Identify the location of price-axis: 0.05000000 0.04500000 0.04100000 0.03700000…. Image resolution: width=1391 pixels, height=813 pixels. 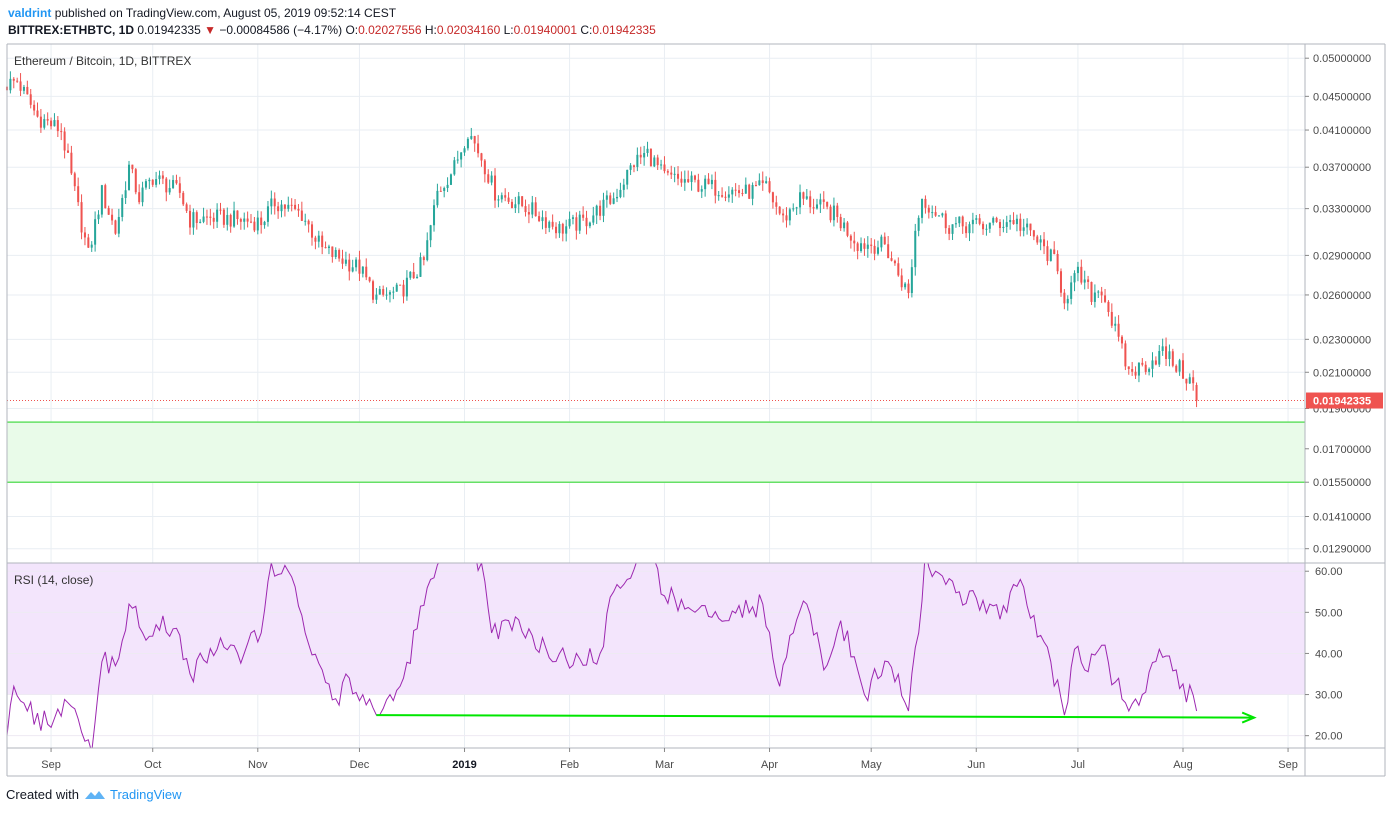
(1344, 304).